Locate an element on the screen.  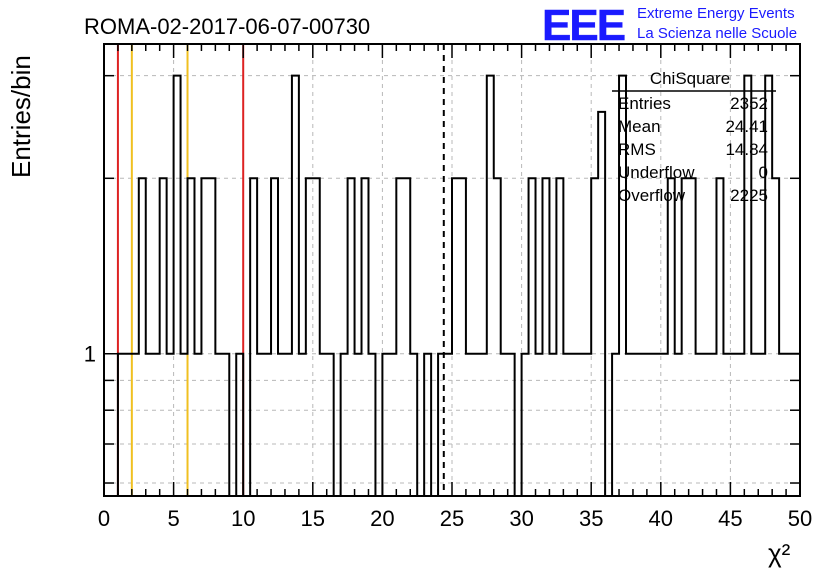
x-tick-label: 45 is located at coordinates (730, 518).